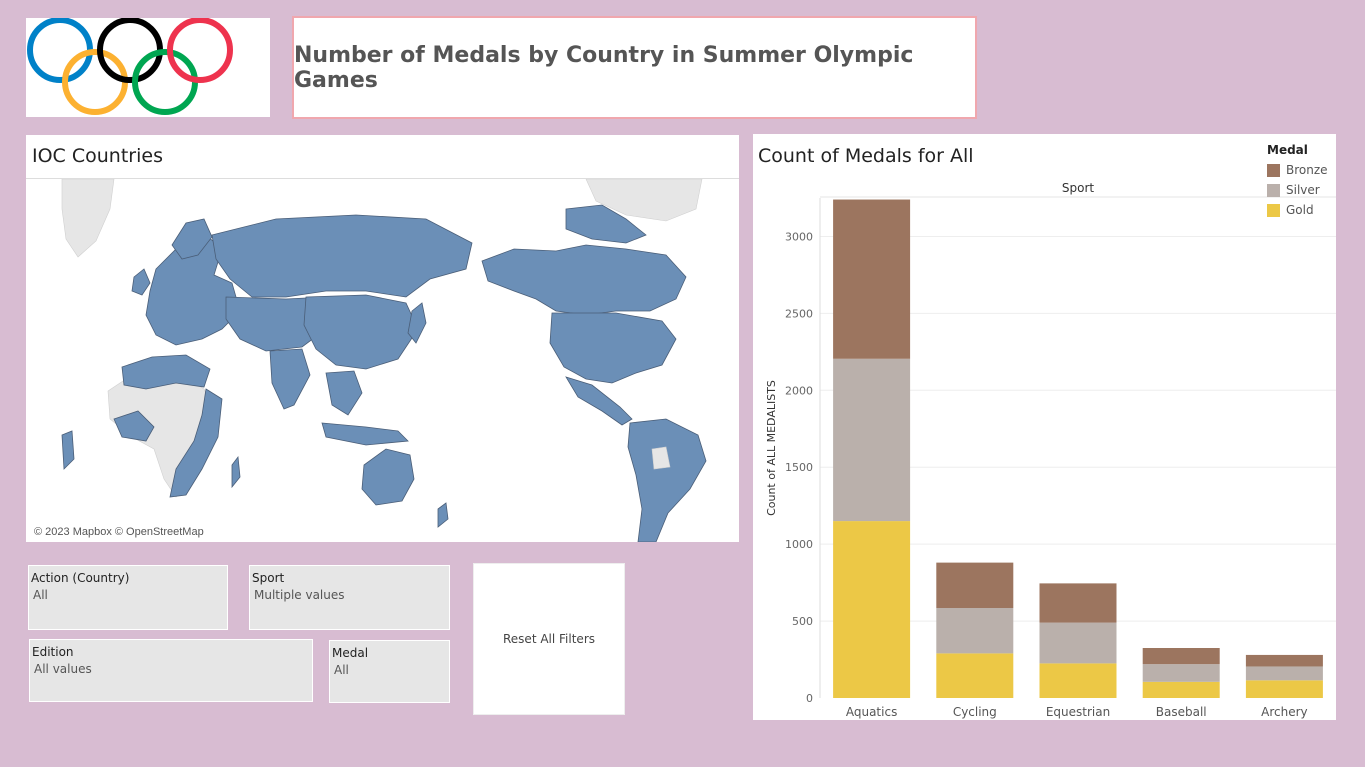 The width and height of the screenshot is (1365, 767). I want to click on china-land, so click(361, 332).